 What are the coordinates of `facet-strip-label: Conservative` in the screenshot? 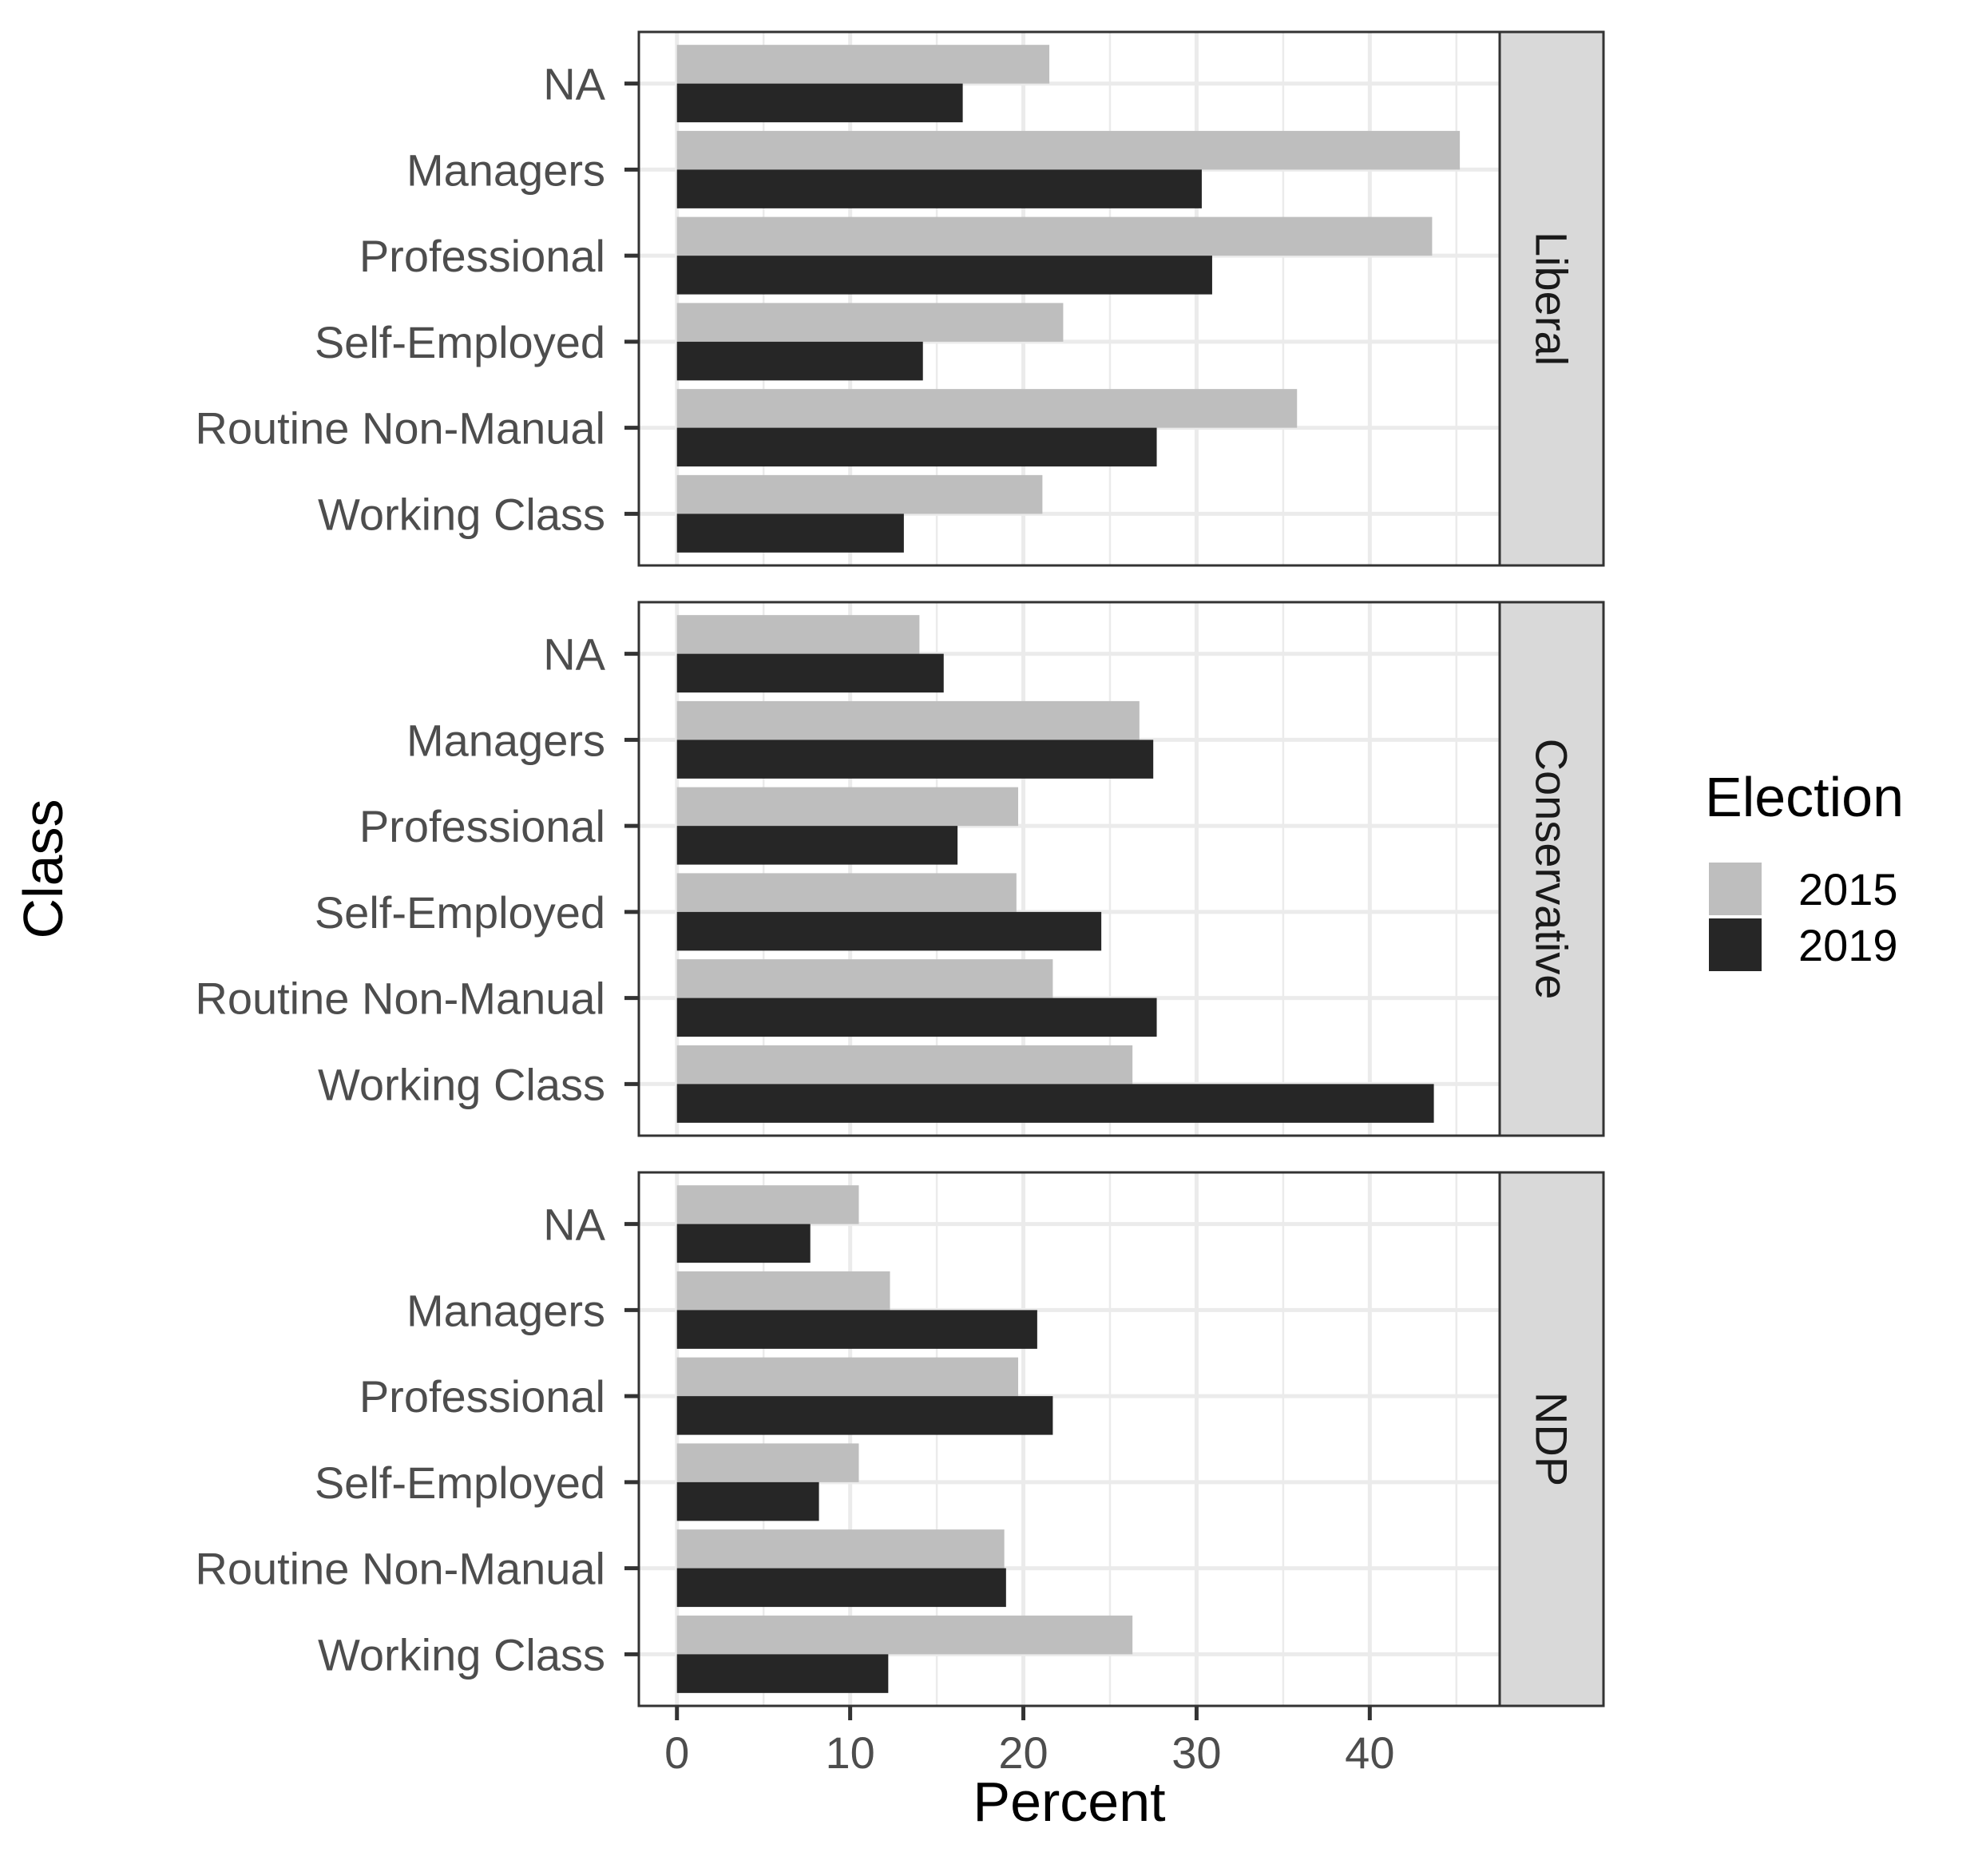 It's located at (1552, 869).